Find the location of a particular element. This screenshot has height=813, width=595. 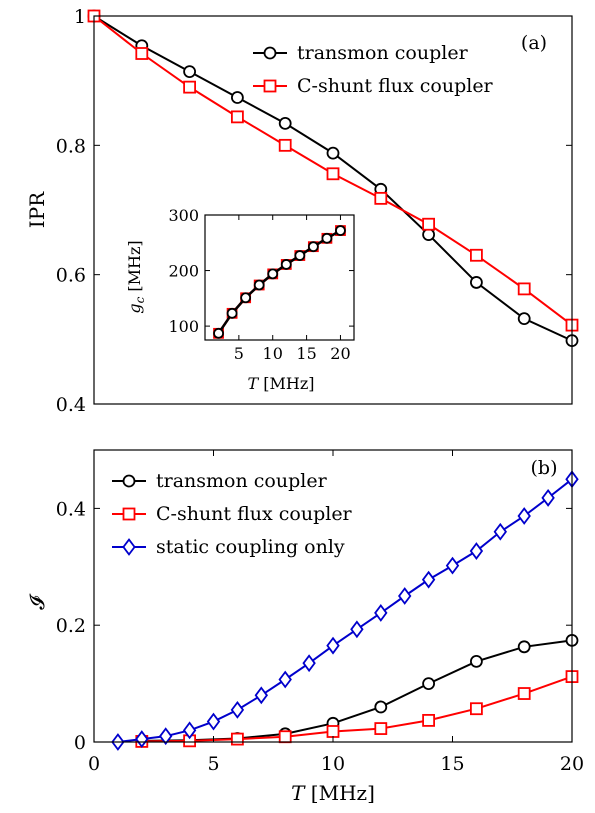

y-axis-label: 𝓘 is located at coordinates (37, 601).